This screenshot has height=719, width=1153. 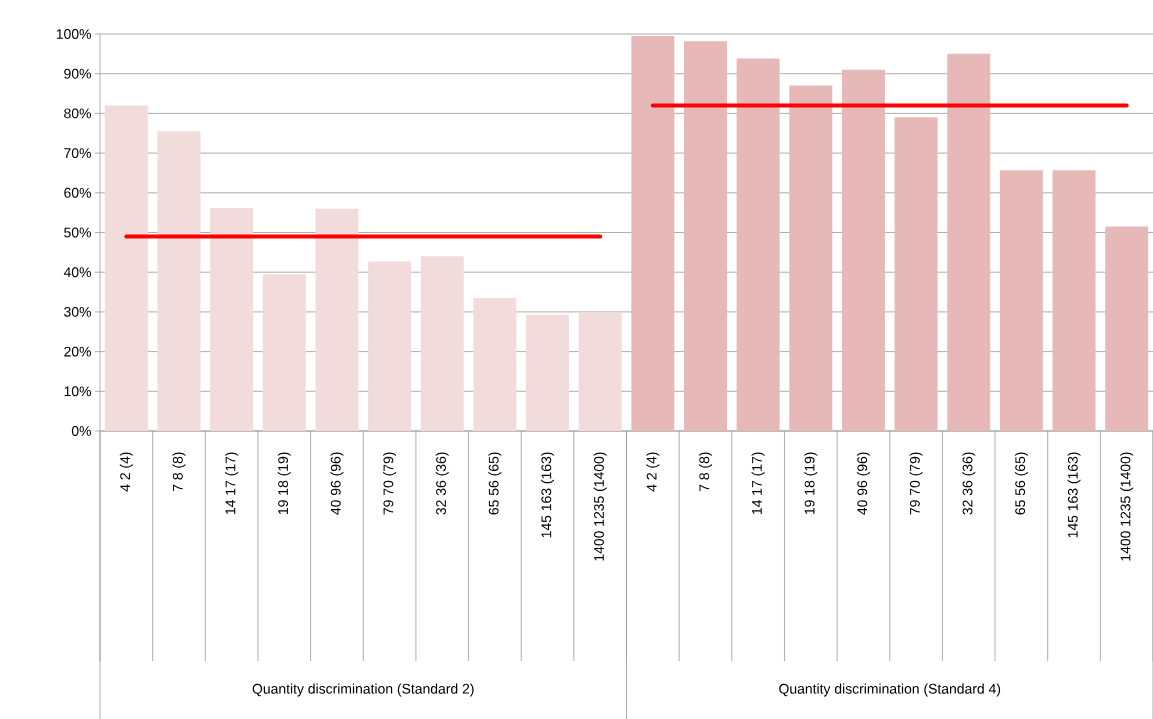 What do you see at coordinates (890, 690) in the screenshot?
I see `text: Quantity discrimination (Standard 4)` at bounding box center [890, 690].